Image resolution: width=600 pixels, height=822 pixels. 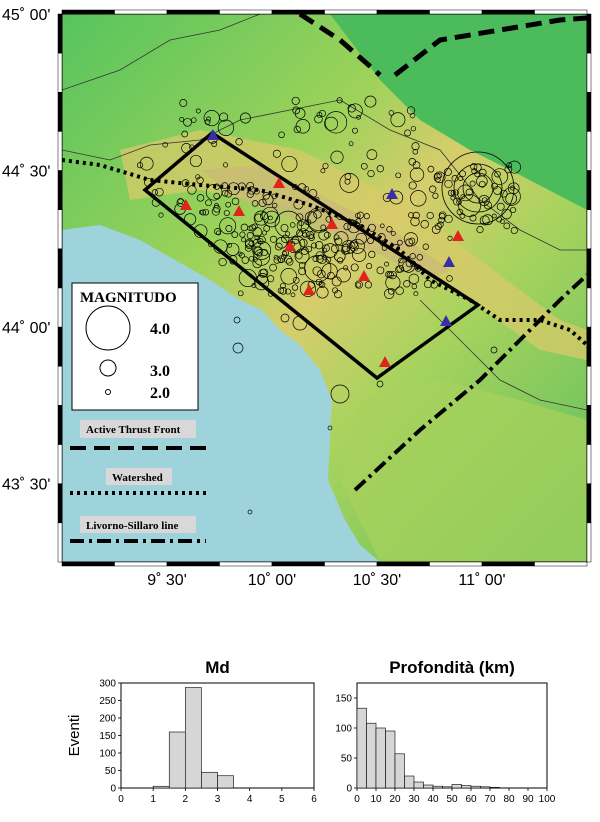 I want to click on histogram-xtick-label: 80, so click(x=509, y=799).